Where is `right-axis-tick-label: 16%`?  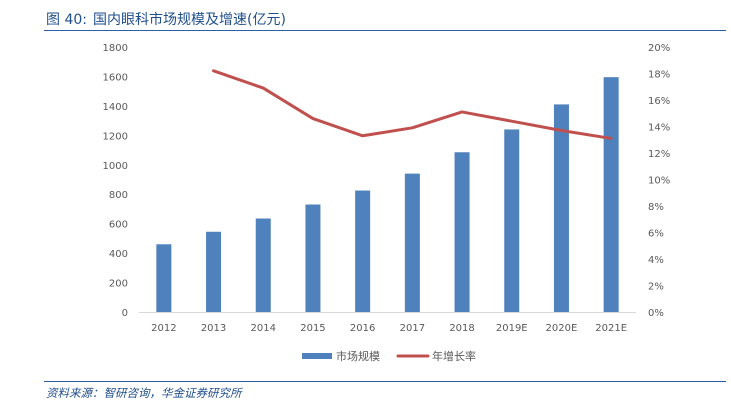
right-axis-tick-label: 16% is located at coordinates (659, 101).